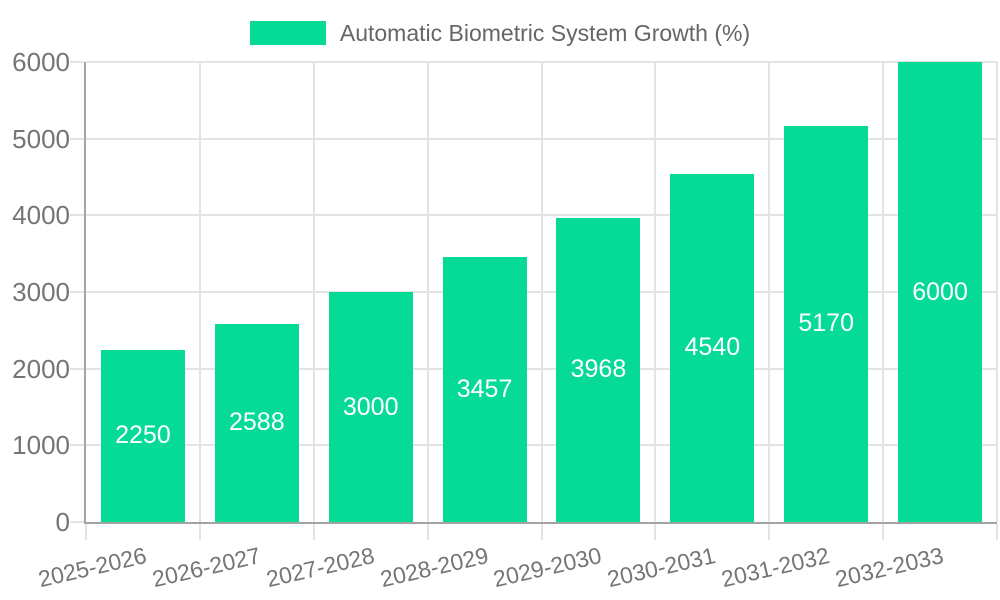  I want to click on bar: 2250, so click(142, 435).